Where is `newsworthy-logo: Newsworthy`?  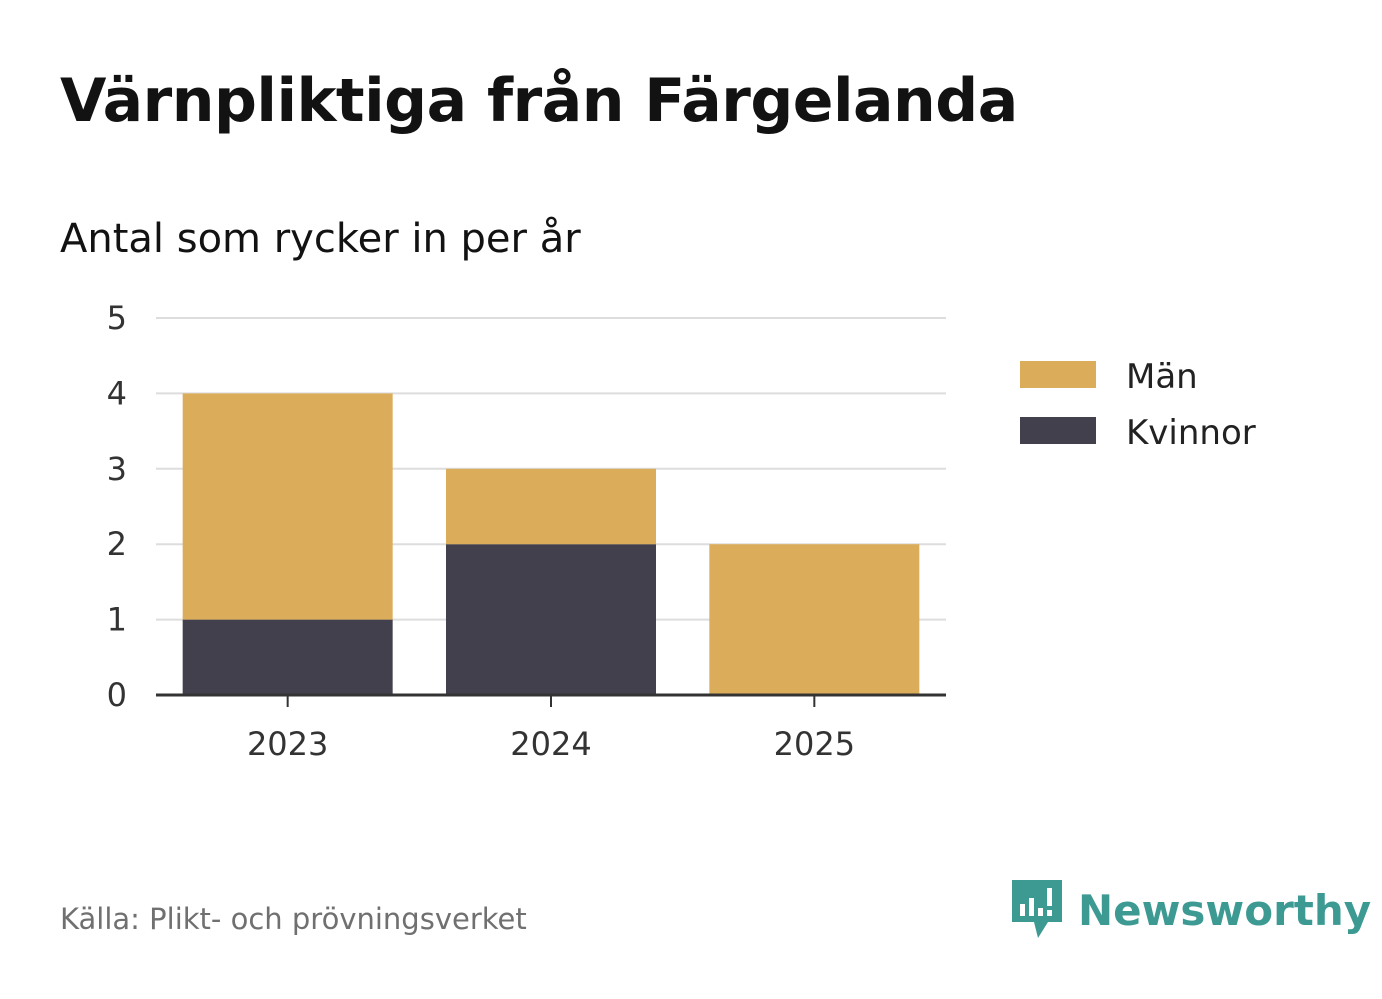
newsworthy-logo: Newsworthy is located at coordinates (1191, 910).